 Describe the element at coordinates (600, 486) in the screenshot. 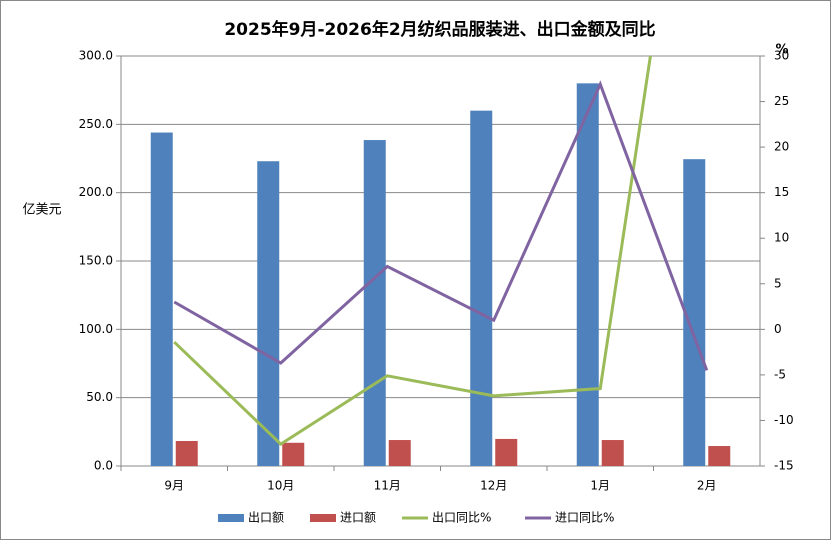

I see `x-tick-label: 1月` at that location.